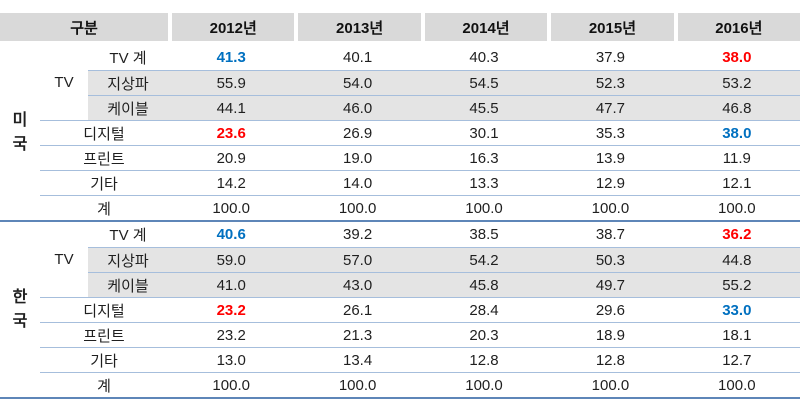 This screenshot has height=402, width=800. What do you see at coordinates (610, 57) in the screenshot?
I see `value-cell: 37.9` at bounding box center [610, 57].